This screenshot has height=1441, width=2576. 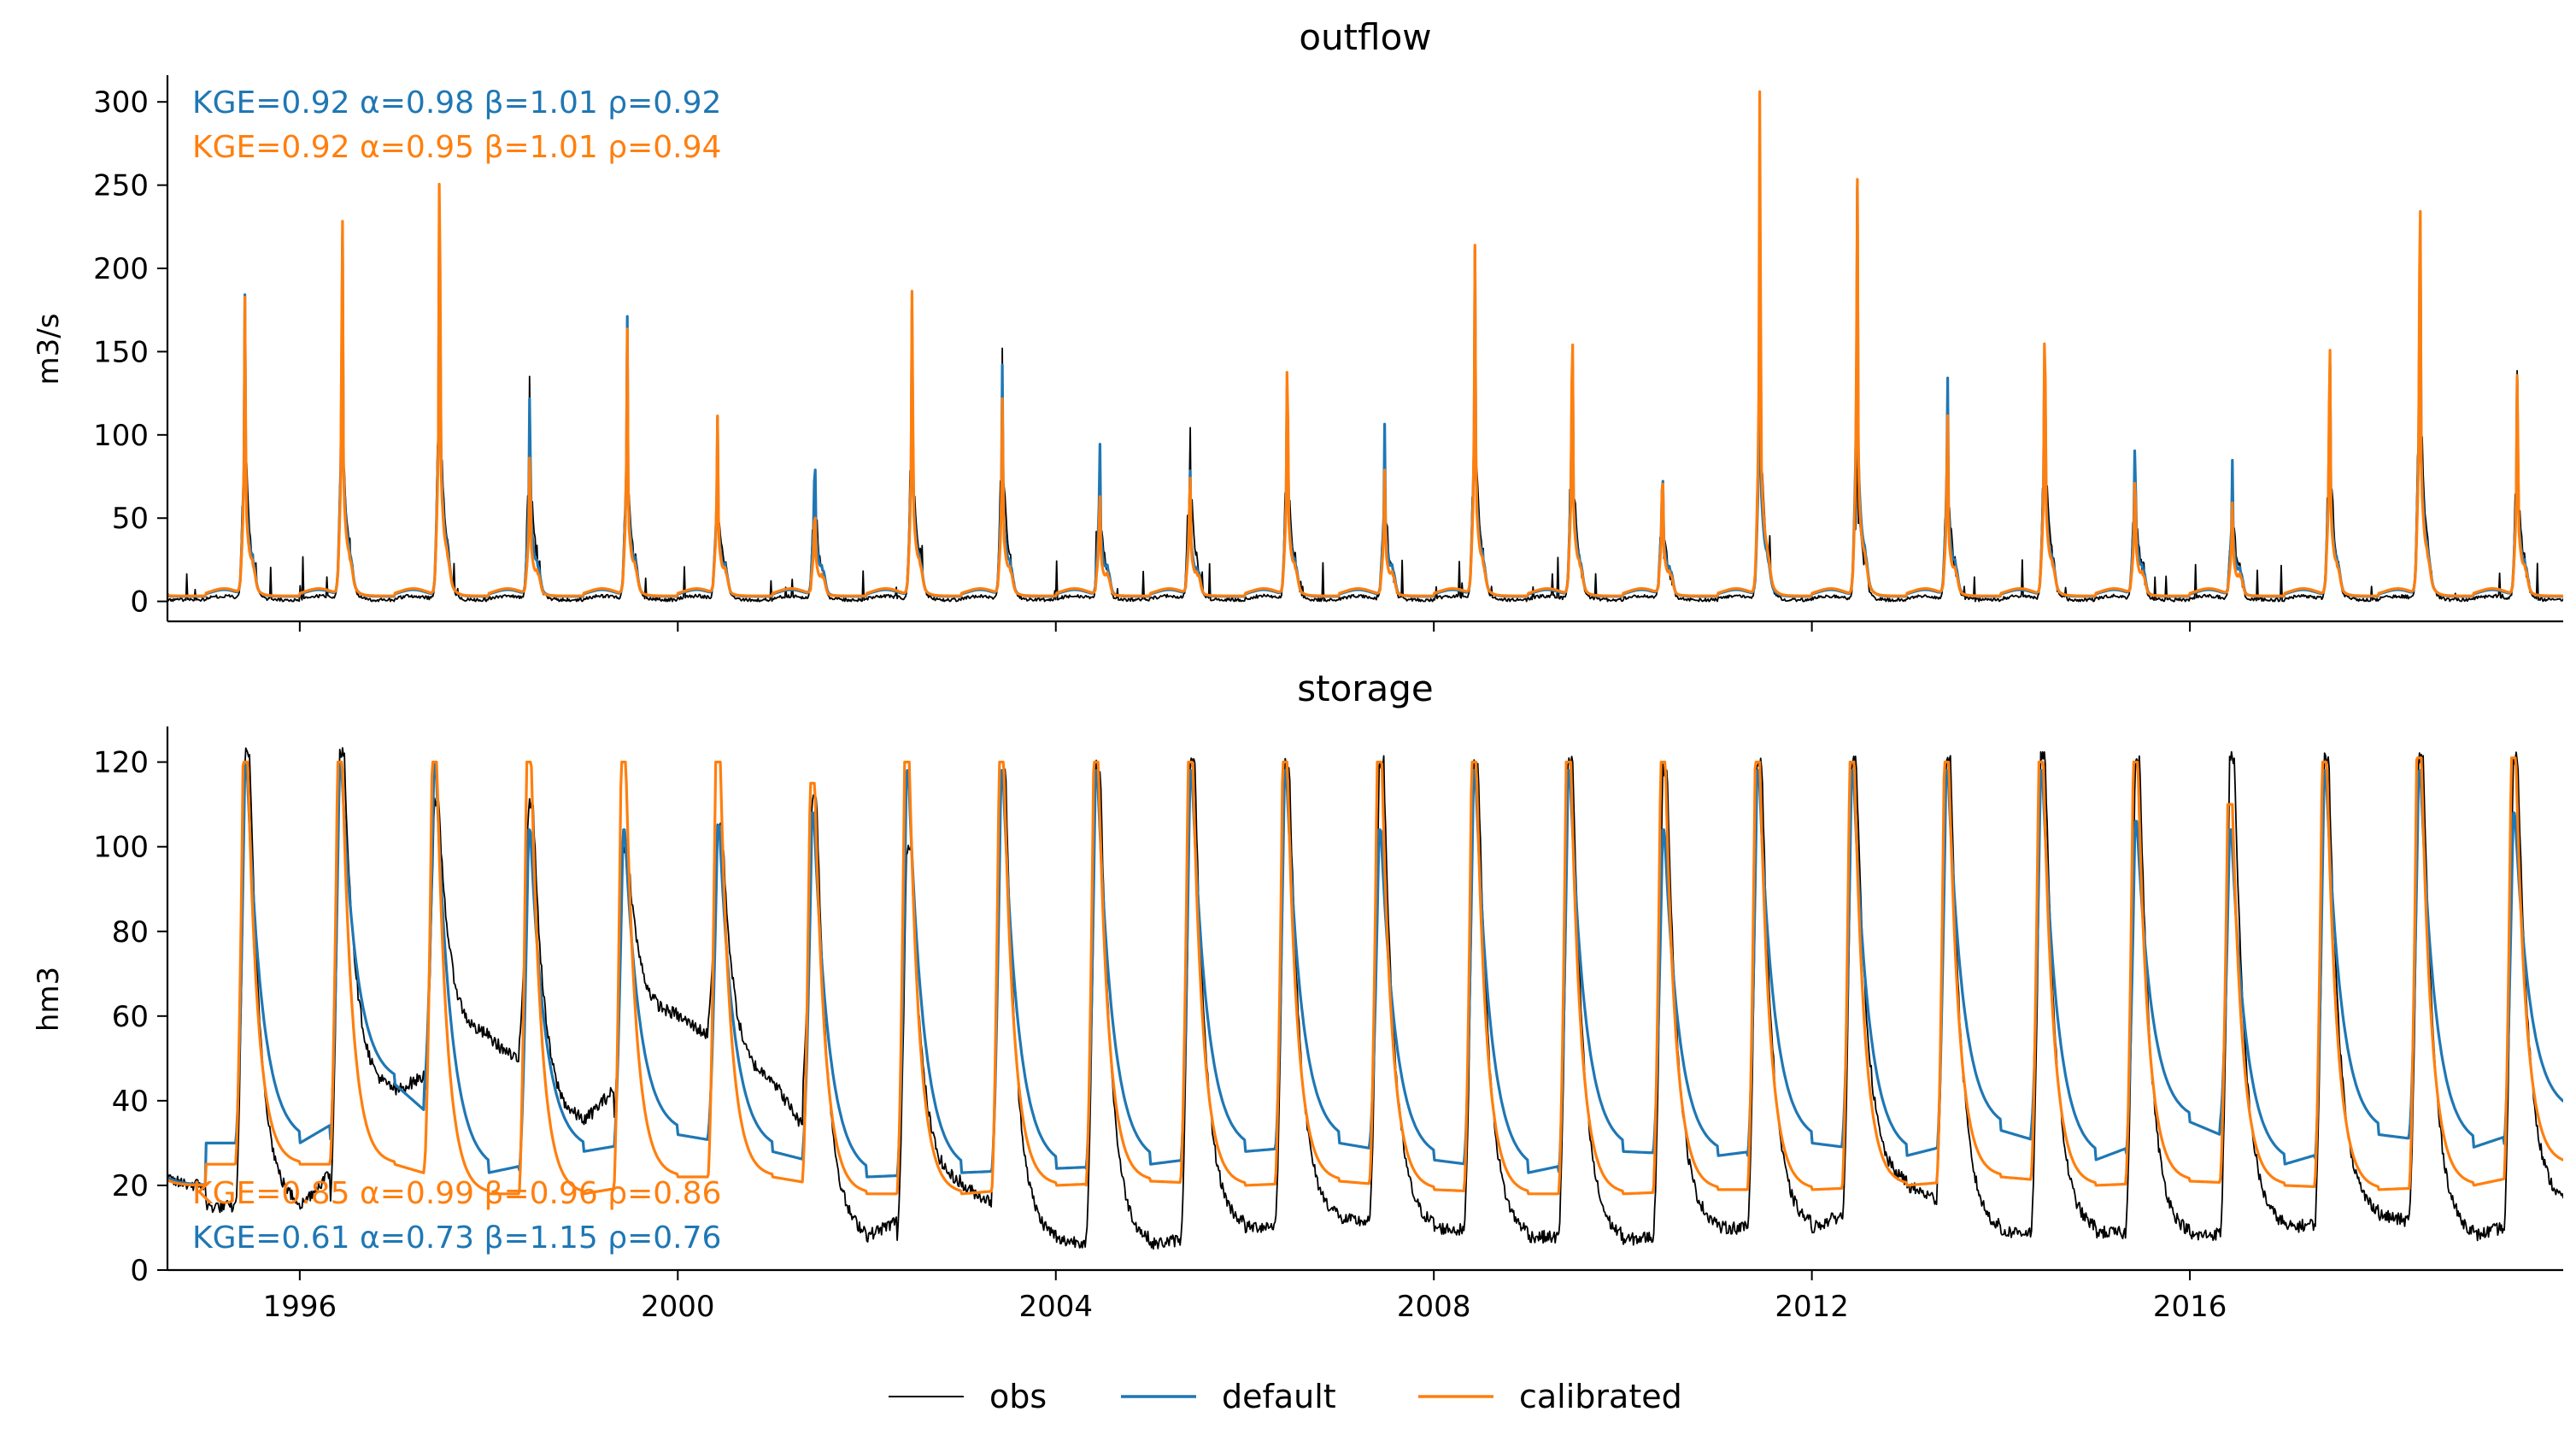 What do you see at coordinates (121, 269) in the screenshot?
I see `outflow-y-tick-label: 200` at bounding box center [121, 269].